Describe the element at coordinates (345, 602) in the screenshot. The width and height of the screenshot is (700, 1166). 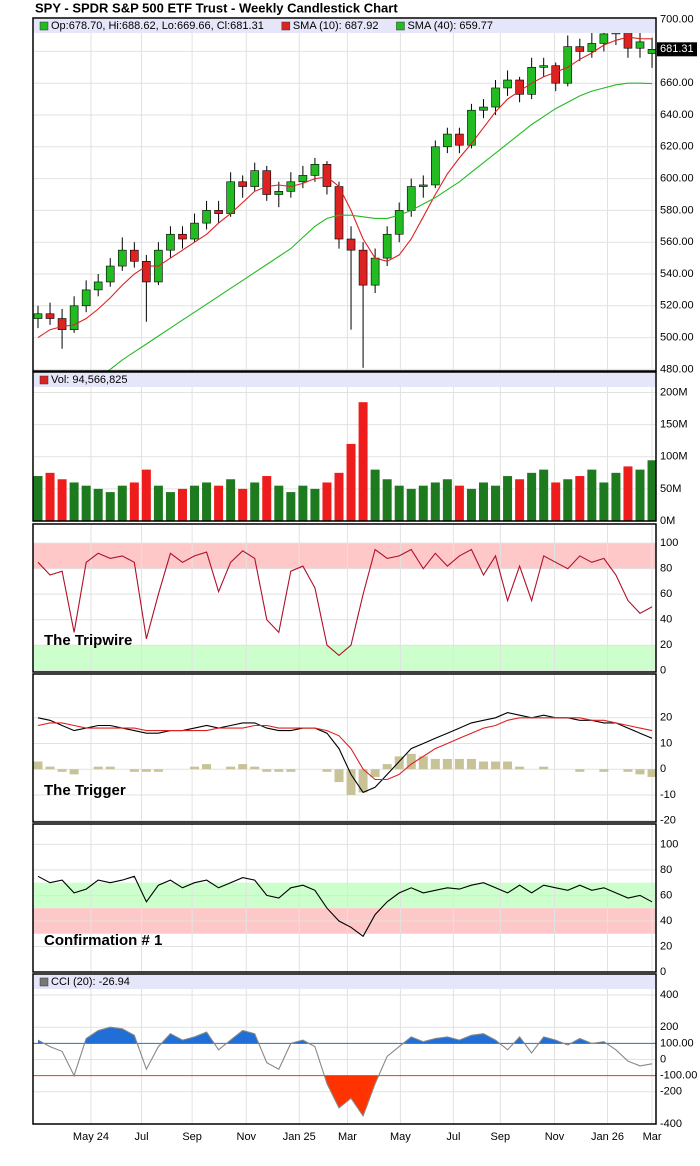
I see `series-line` at that location.